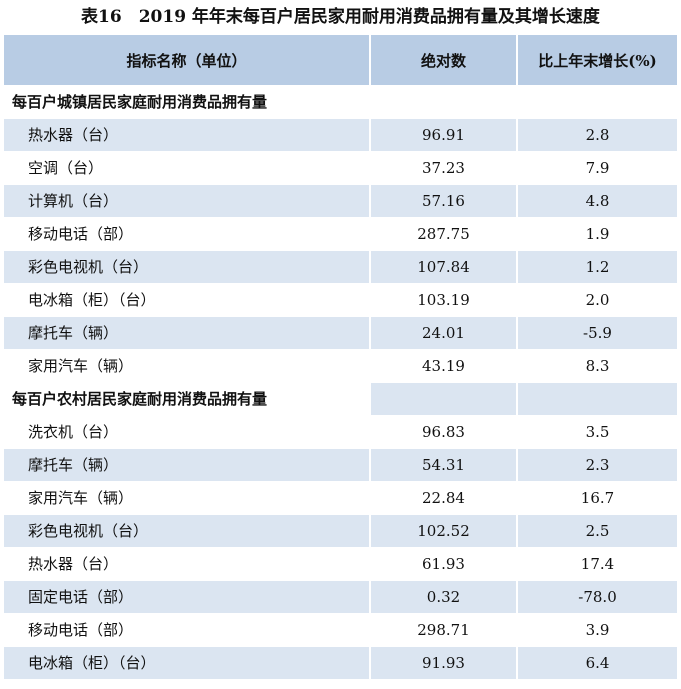 The image size is (681, 689). I want to click on table-row: 洗衣机（台） 96.83 3.5, so click(340, 432).